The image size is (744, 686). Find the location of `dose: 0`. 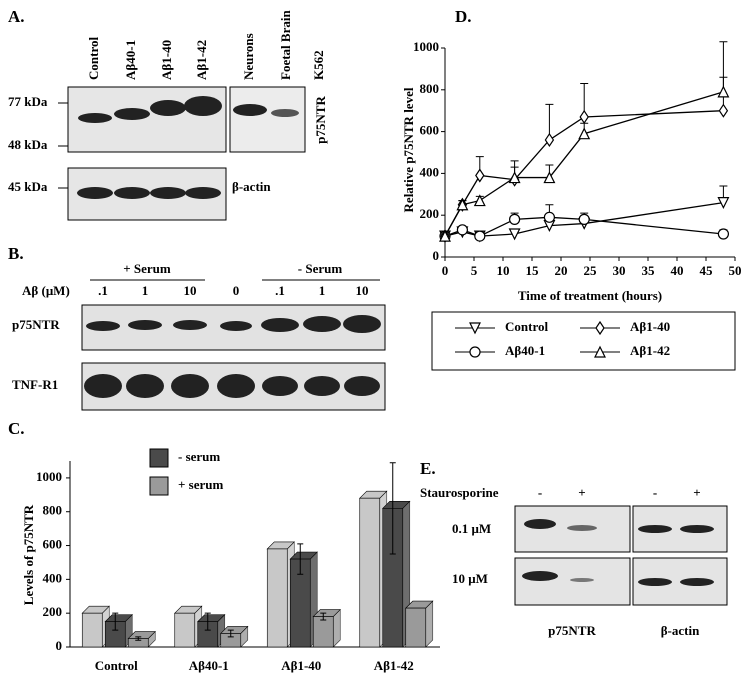

dose: 0 is located at coordinates (236, 290).